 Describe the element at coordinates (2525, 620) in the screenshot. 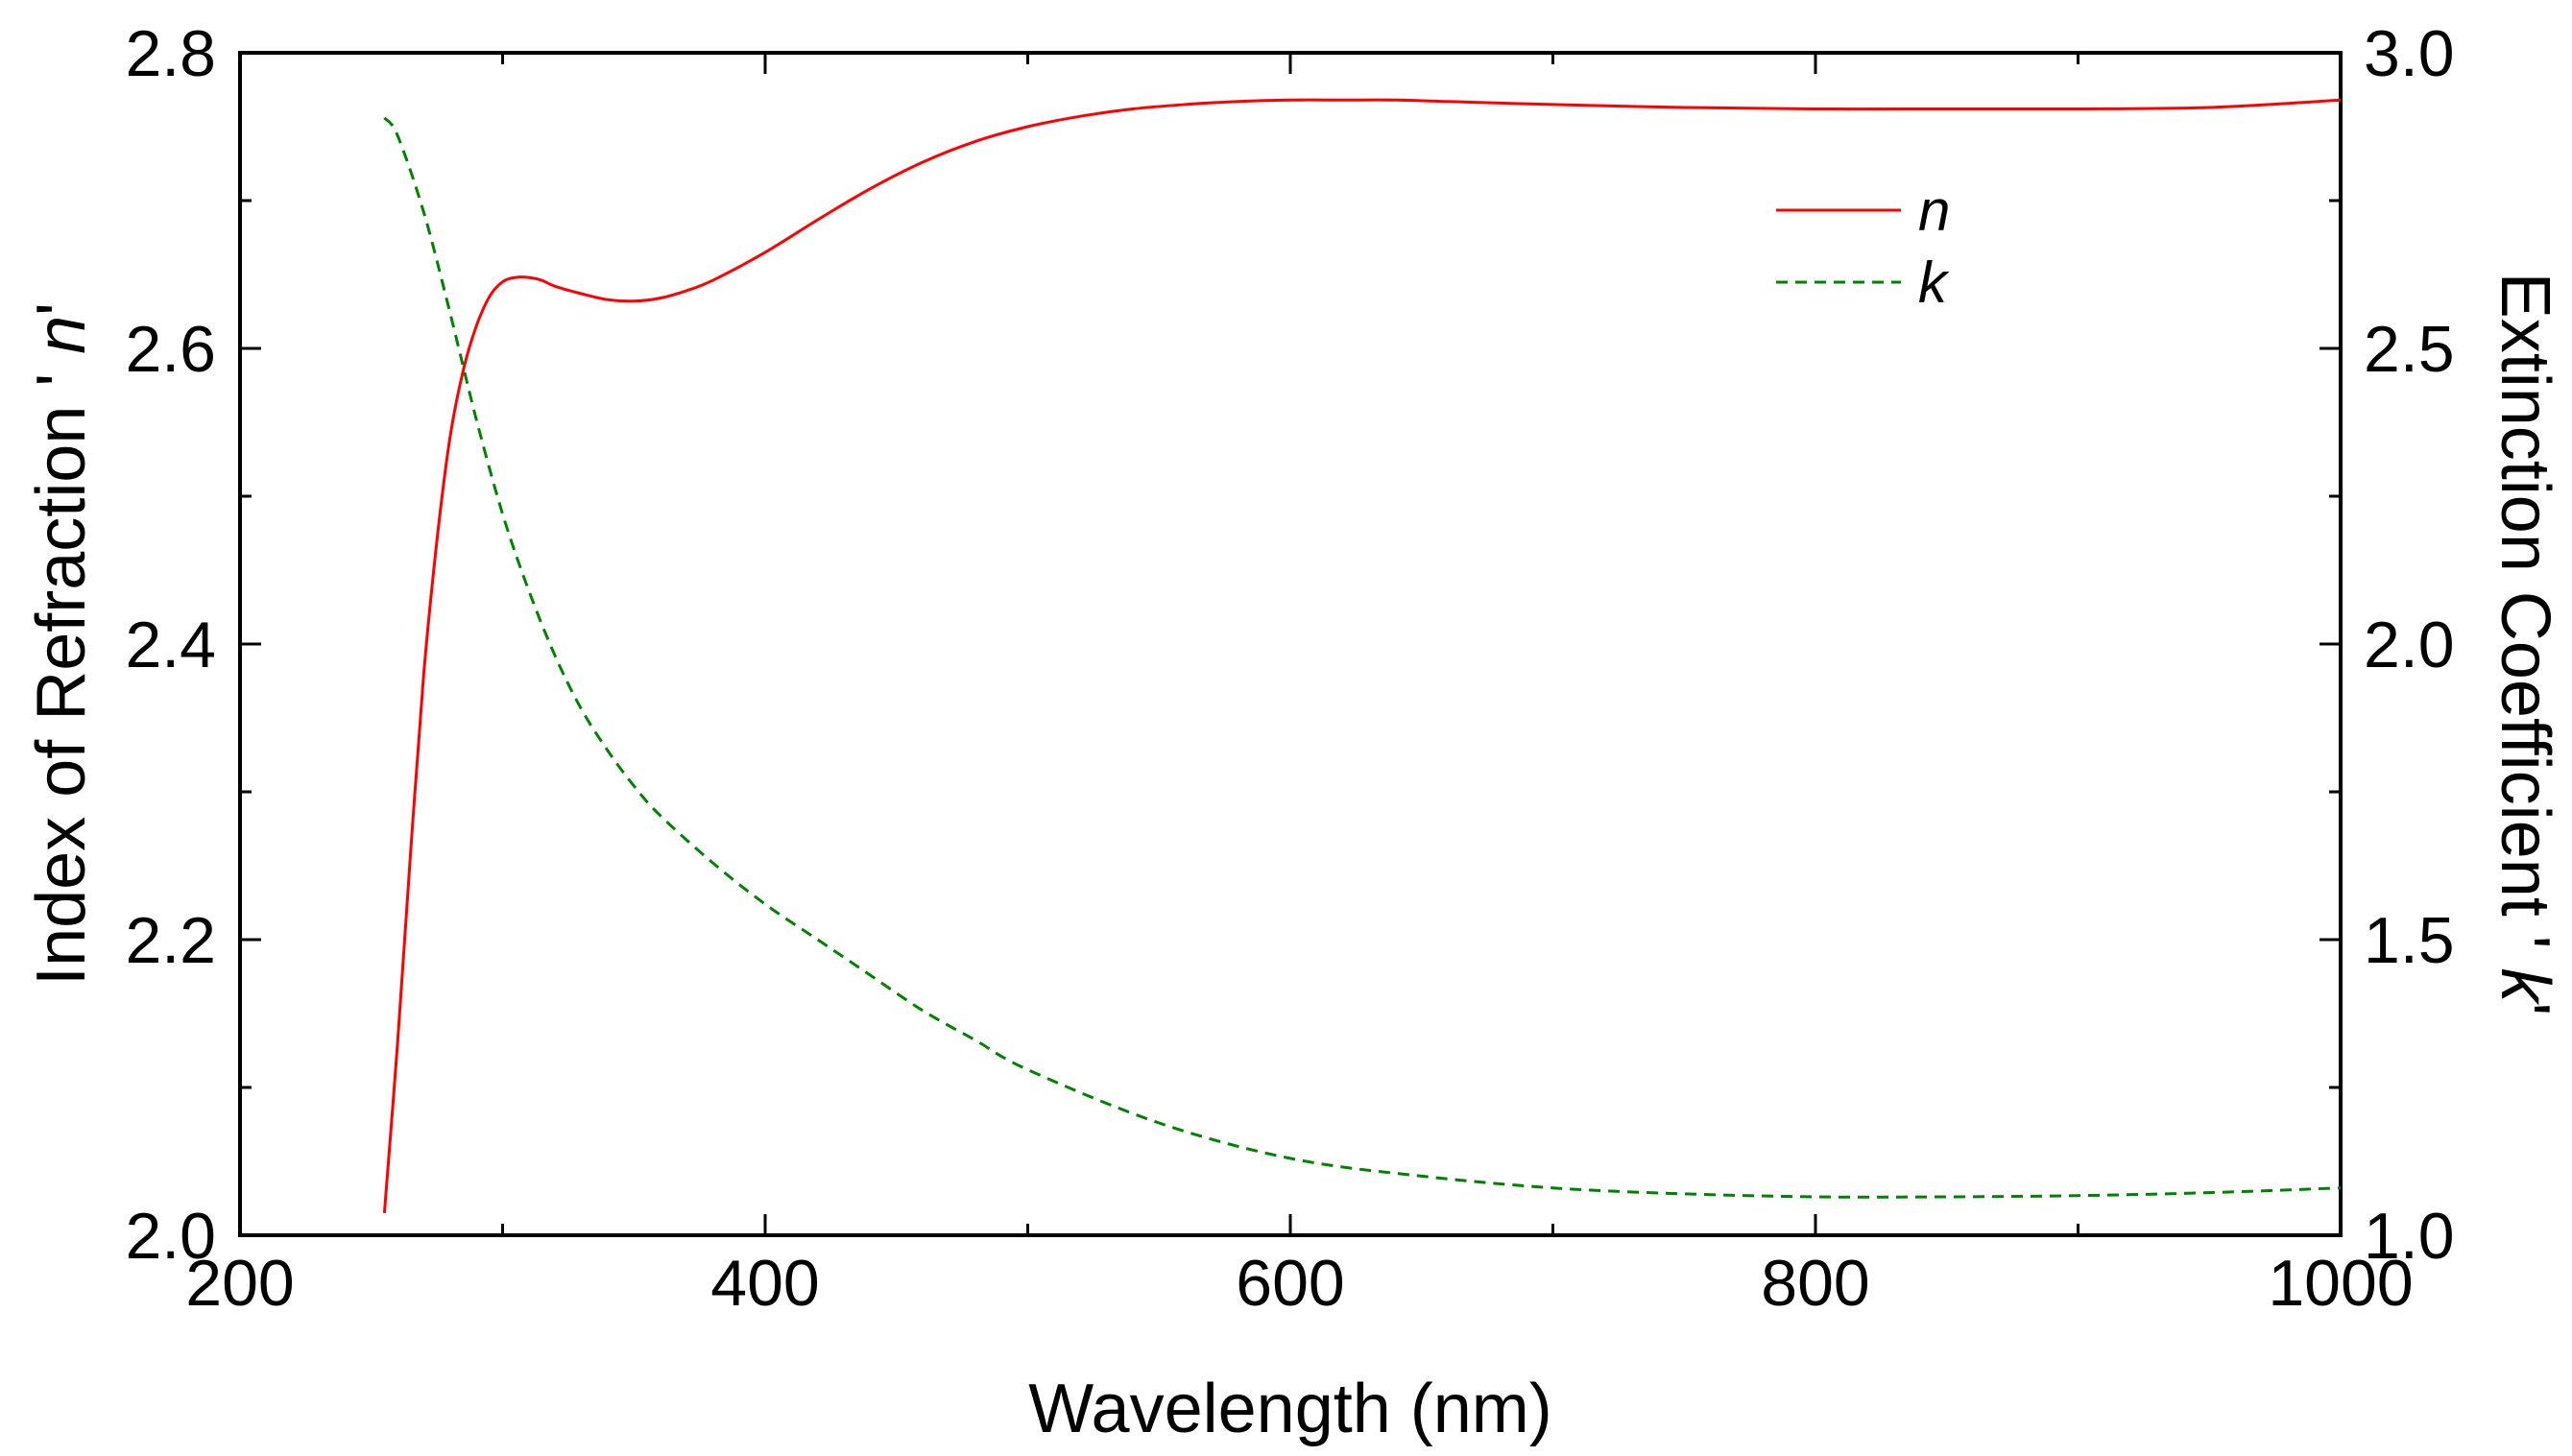

I see `right-axis-title-text: Extinction Coefficient '` at that location.